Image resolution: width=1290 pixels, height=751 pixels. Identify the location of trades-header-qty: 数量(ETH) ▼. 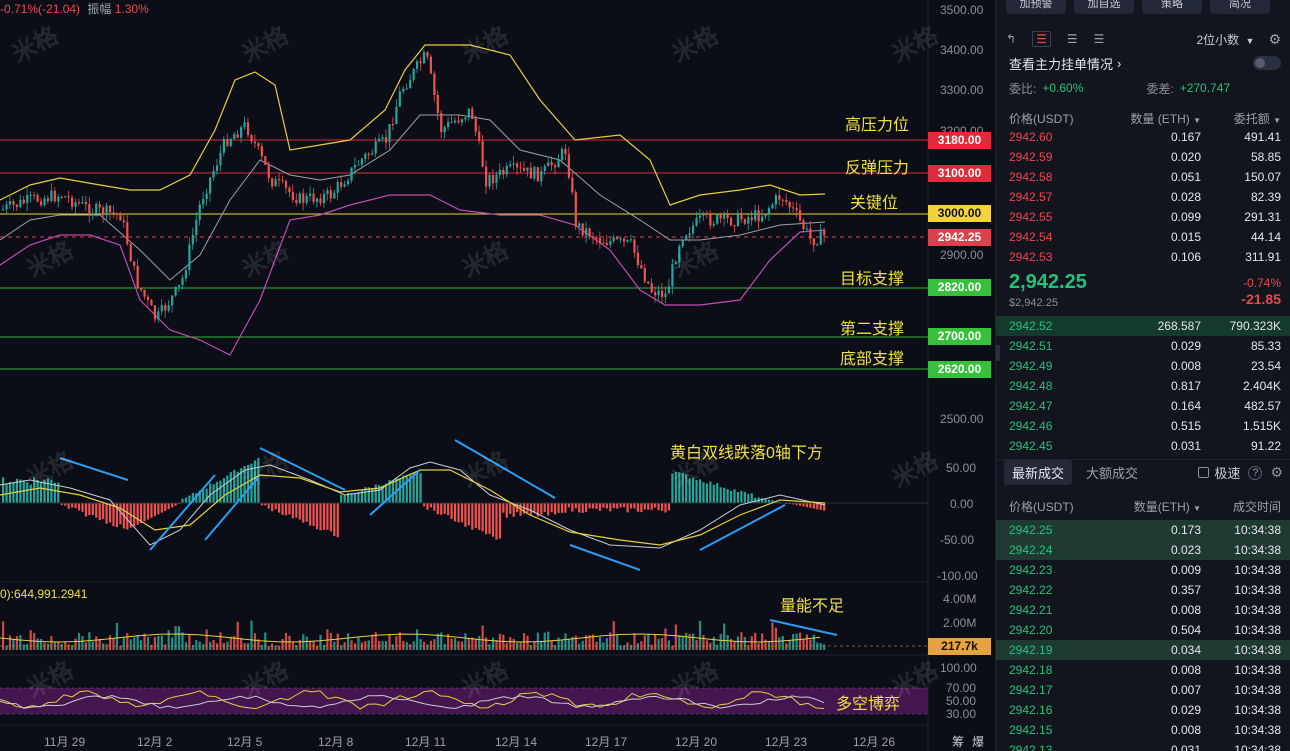
(1155, 506).